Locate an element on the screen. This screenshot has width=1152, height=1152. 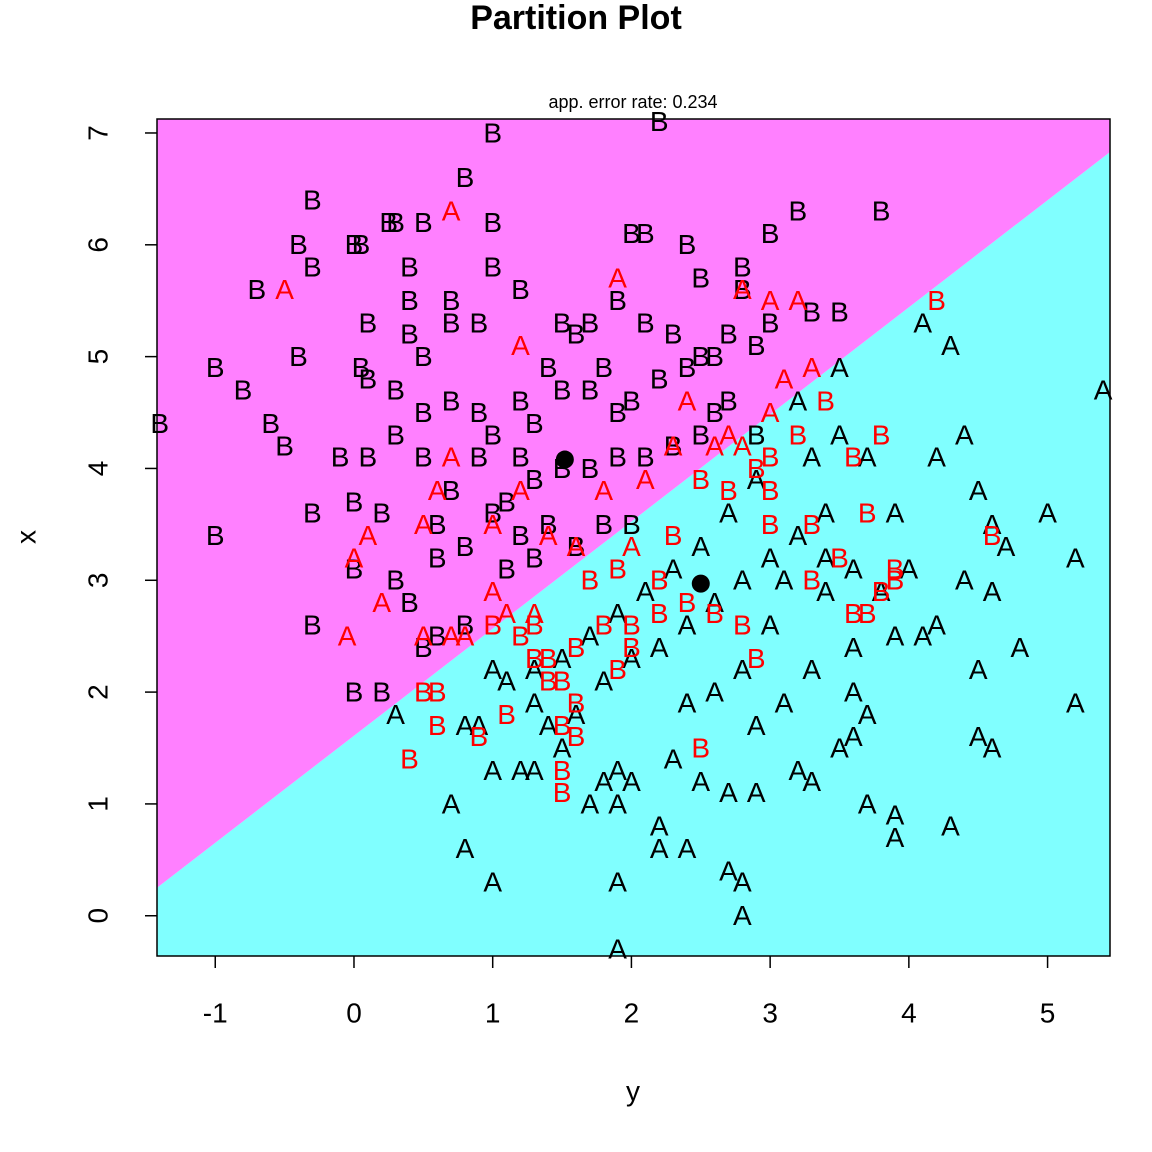
x-tick-label: 1 is located at coordinates (493, 1012).